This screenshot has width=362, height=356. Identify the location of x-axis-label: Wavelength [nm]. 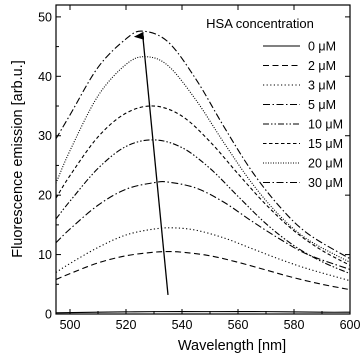
(232, 346).